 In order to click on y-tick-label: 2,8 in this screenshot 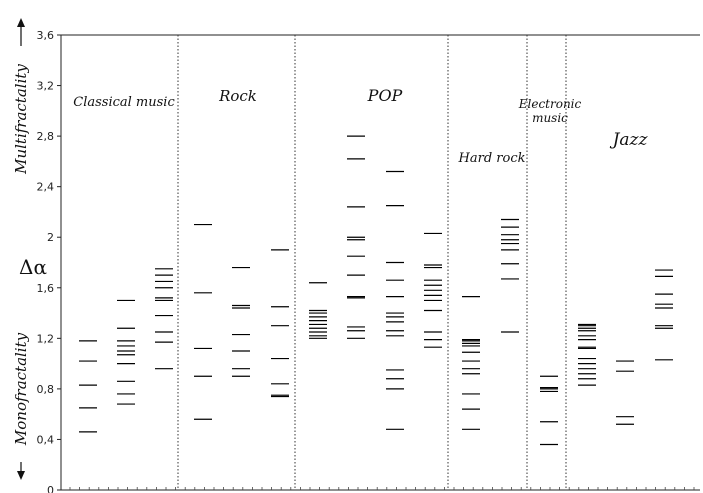, I will do `click(46, 136)`.